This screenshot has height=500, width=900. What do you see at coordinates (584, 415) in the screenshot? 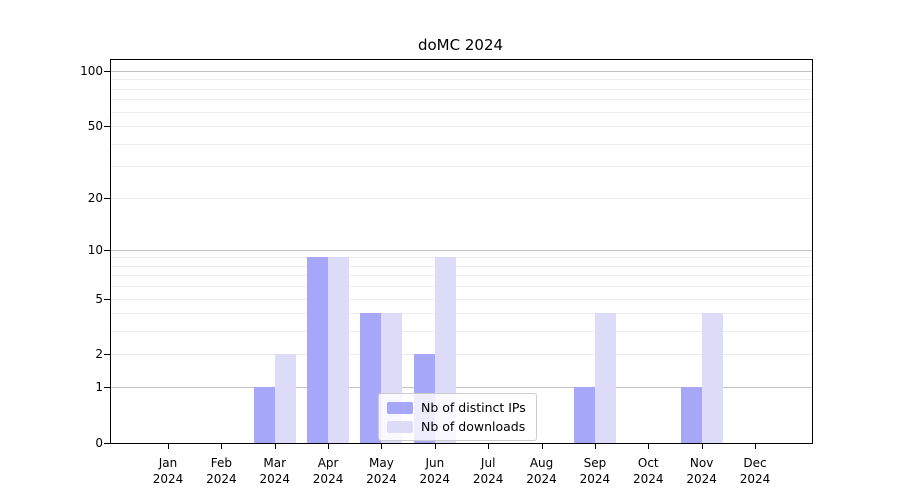
I see `bar-distinct-ips-sep` at bounding box center [584, 415].